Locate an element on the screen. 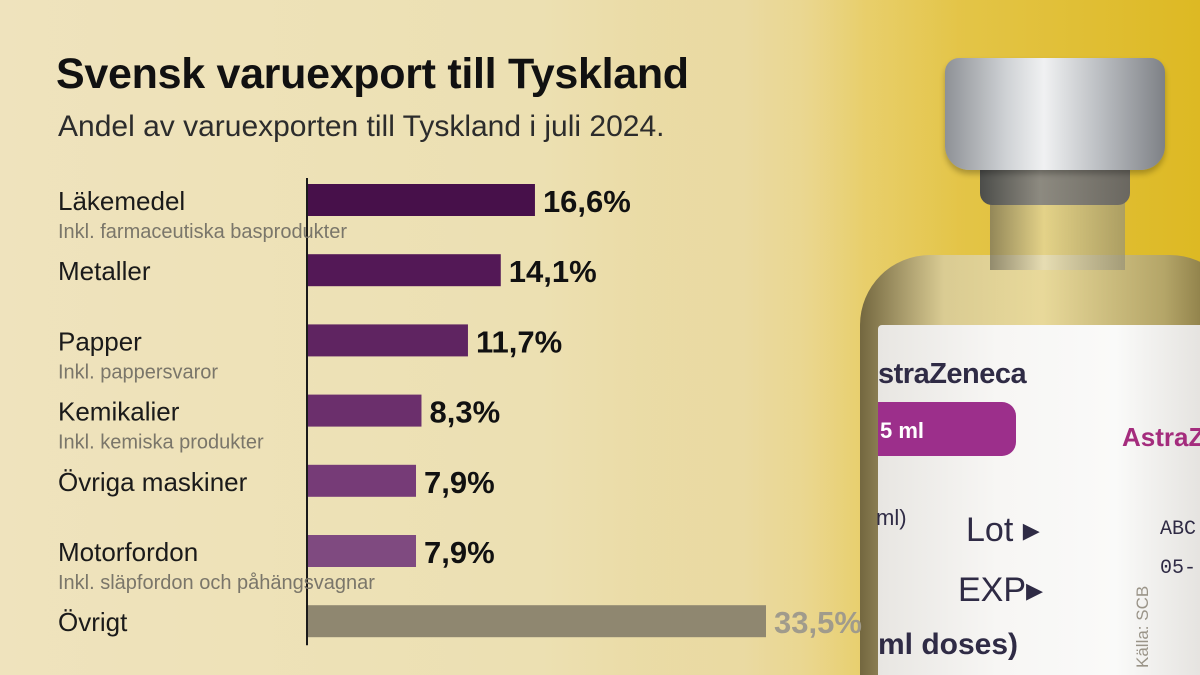  vial-label is located at coordinates (1039, 500).